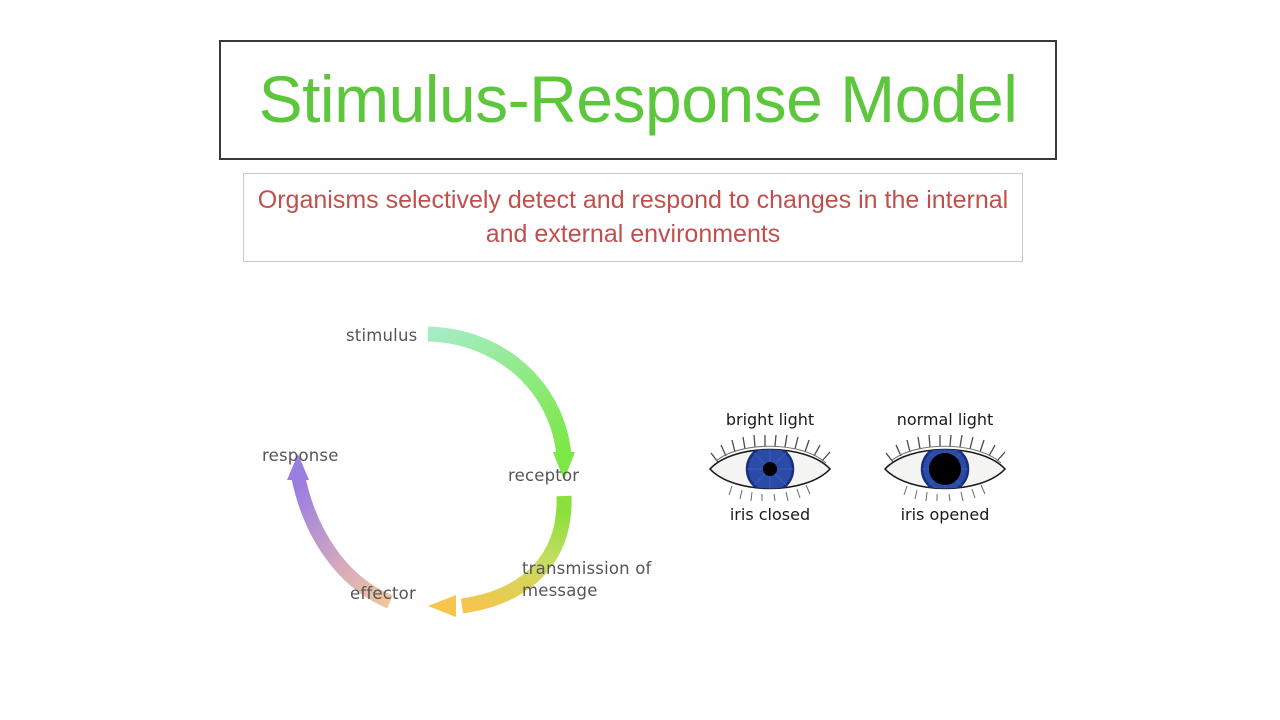 The height and width of the screenshot is (720, 1280). What do you see at coordinates (544, 475) in the screenshot?
I see `cycle-label-receptor: receptor` at bounding box center [544, 475].